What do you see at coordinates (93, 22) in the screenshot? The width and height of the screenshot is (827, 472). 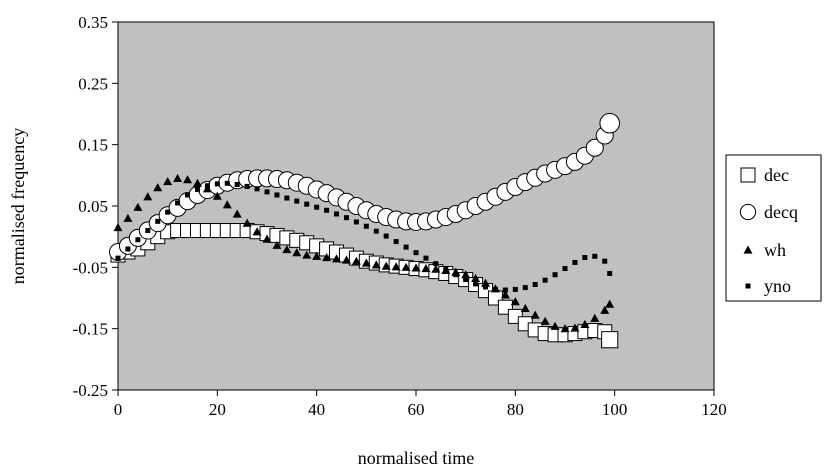 I see `y-tick-label: 0.35` at bounding box center [93, 22].